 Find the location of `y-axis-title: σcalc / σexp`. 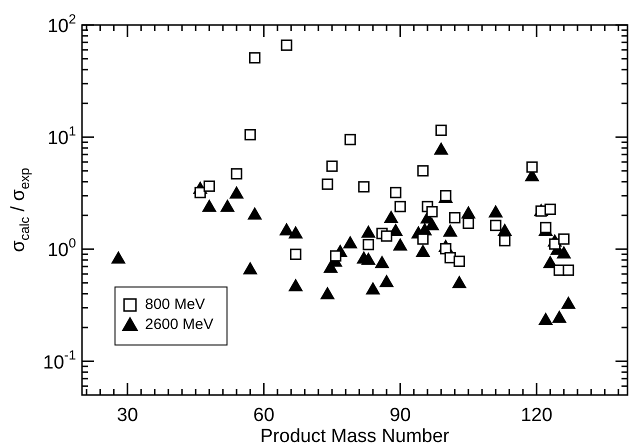

y-axis-title: σcalc / σexp is located at coordinates (20, 210).